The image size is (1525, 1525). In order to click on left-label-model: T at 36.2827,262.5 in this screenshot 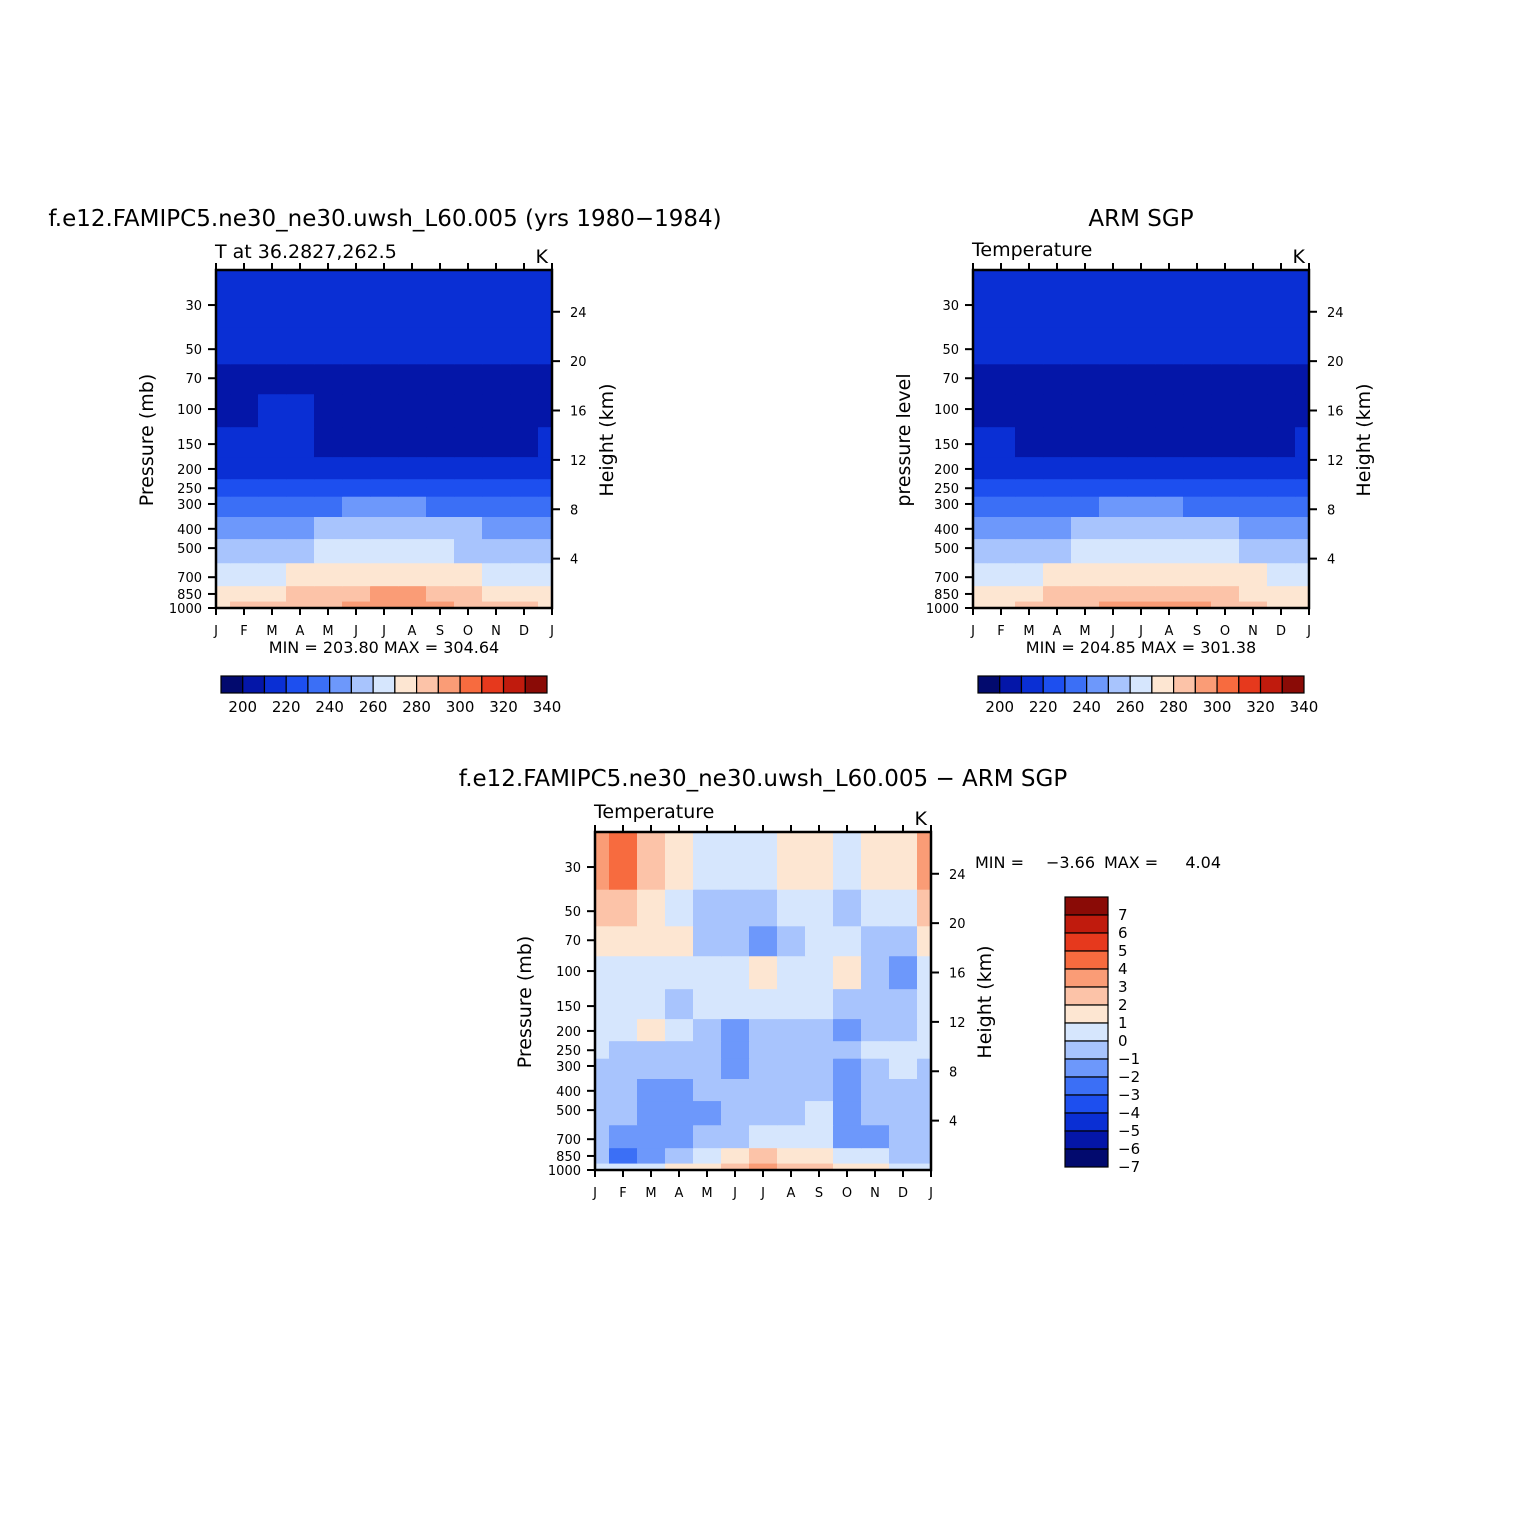, I will do `click(305, 252)`.